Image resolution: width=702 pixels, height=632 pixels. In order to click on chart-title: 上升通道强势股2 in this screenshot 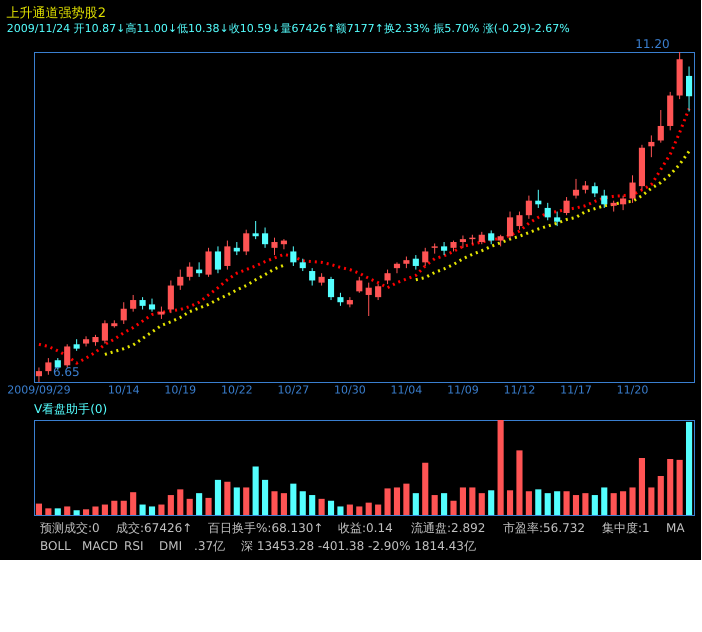, I will do `click(56, 13)`.